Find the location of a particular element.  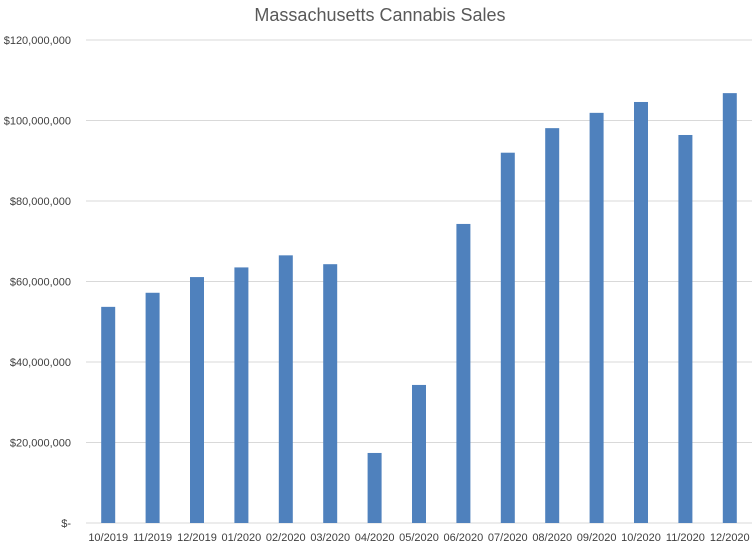

x-tick-label: 11/2019 is located at coordinates (152, 538).